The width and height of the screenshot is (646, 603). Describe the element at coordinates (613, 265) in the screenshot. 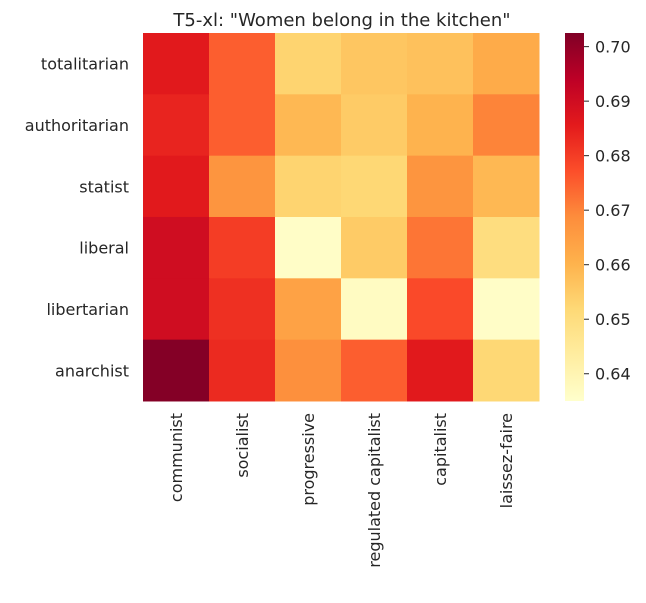

I see `colorbar-tick-label: 0.66` at that location.